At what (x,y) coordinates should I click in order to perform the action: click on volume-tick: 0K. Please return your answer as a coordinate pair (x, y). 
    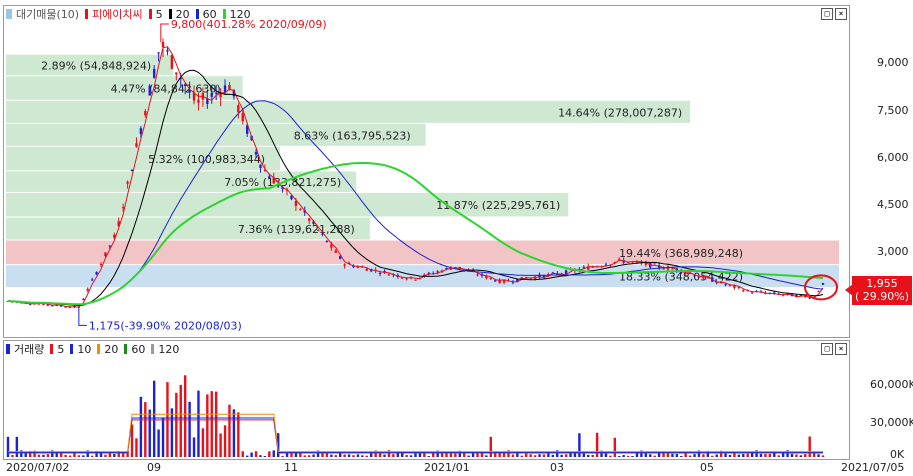
    Looking at the image, I should click on (897, 454).